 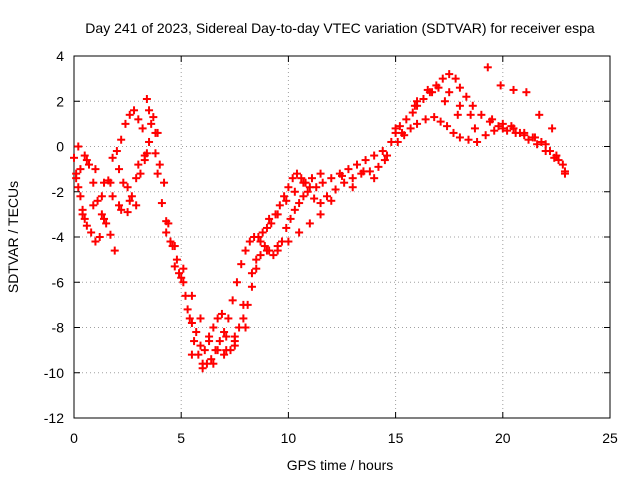 What do you see at coordinates (58, 328) in the screenshot?
I see `y-tick-label: -8` at bounding box center [58, 328].